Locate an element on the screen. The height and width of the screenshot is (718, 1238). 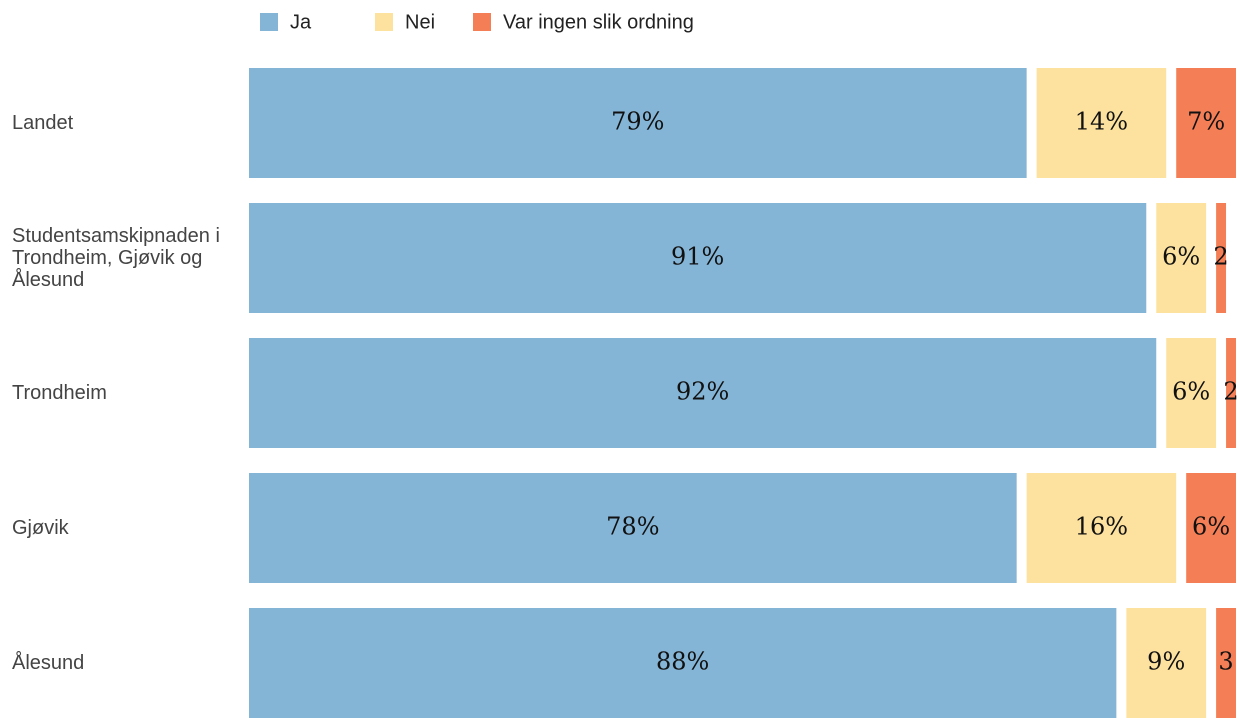
legend-label: Nei is located at coordinates (420, 22).